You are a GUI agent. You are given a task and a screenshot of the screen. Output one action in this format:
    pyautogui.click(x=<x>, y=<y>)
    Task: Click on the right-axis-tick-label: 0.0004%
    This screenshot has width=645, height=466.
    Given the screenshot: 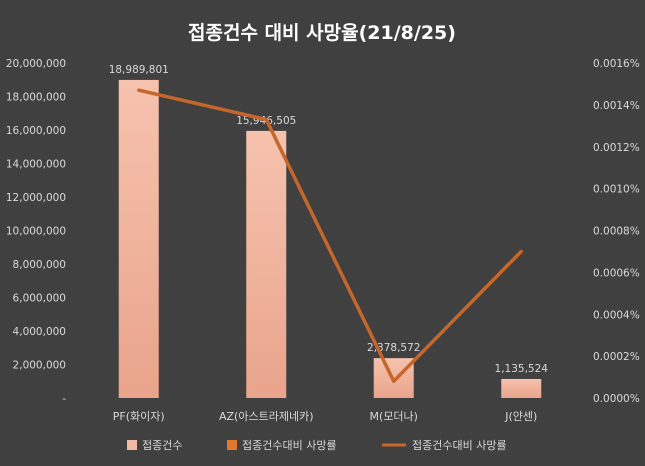 What is the action you would take?
    pyautogui.click(x=616, y=315)
    